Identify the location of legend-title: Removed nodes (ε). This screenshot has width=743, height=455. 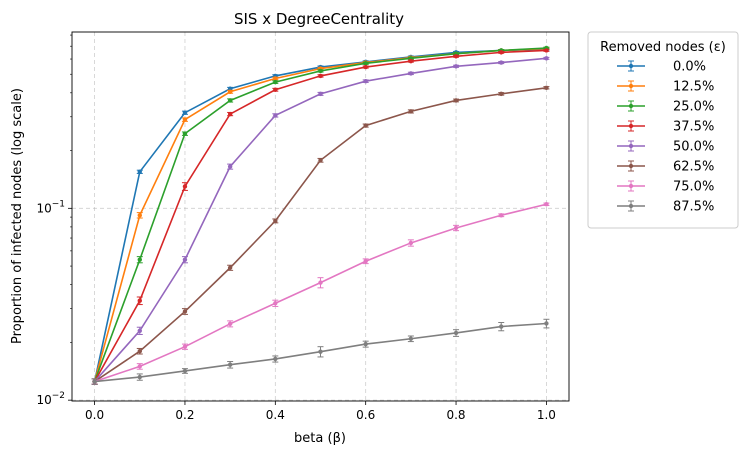
(663, 47).